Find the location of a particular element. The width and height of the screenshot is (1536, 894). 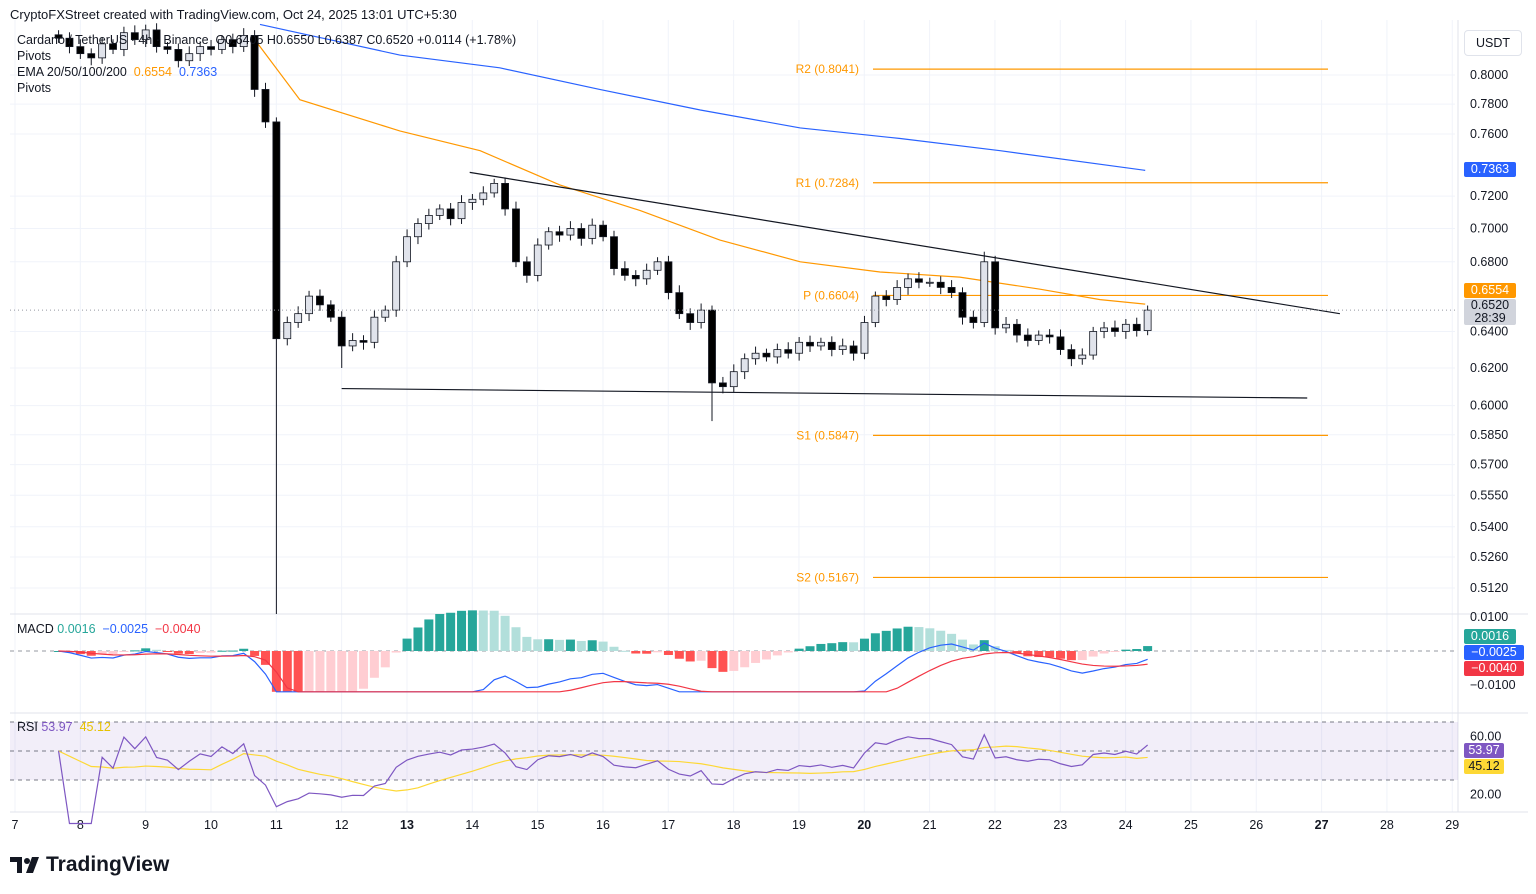

time-axis-label: 16 is located at coordinates (603, 825).